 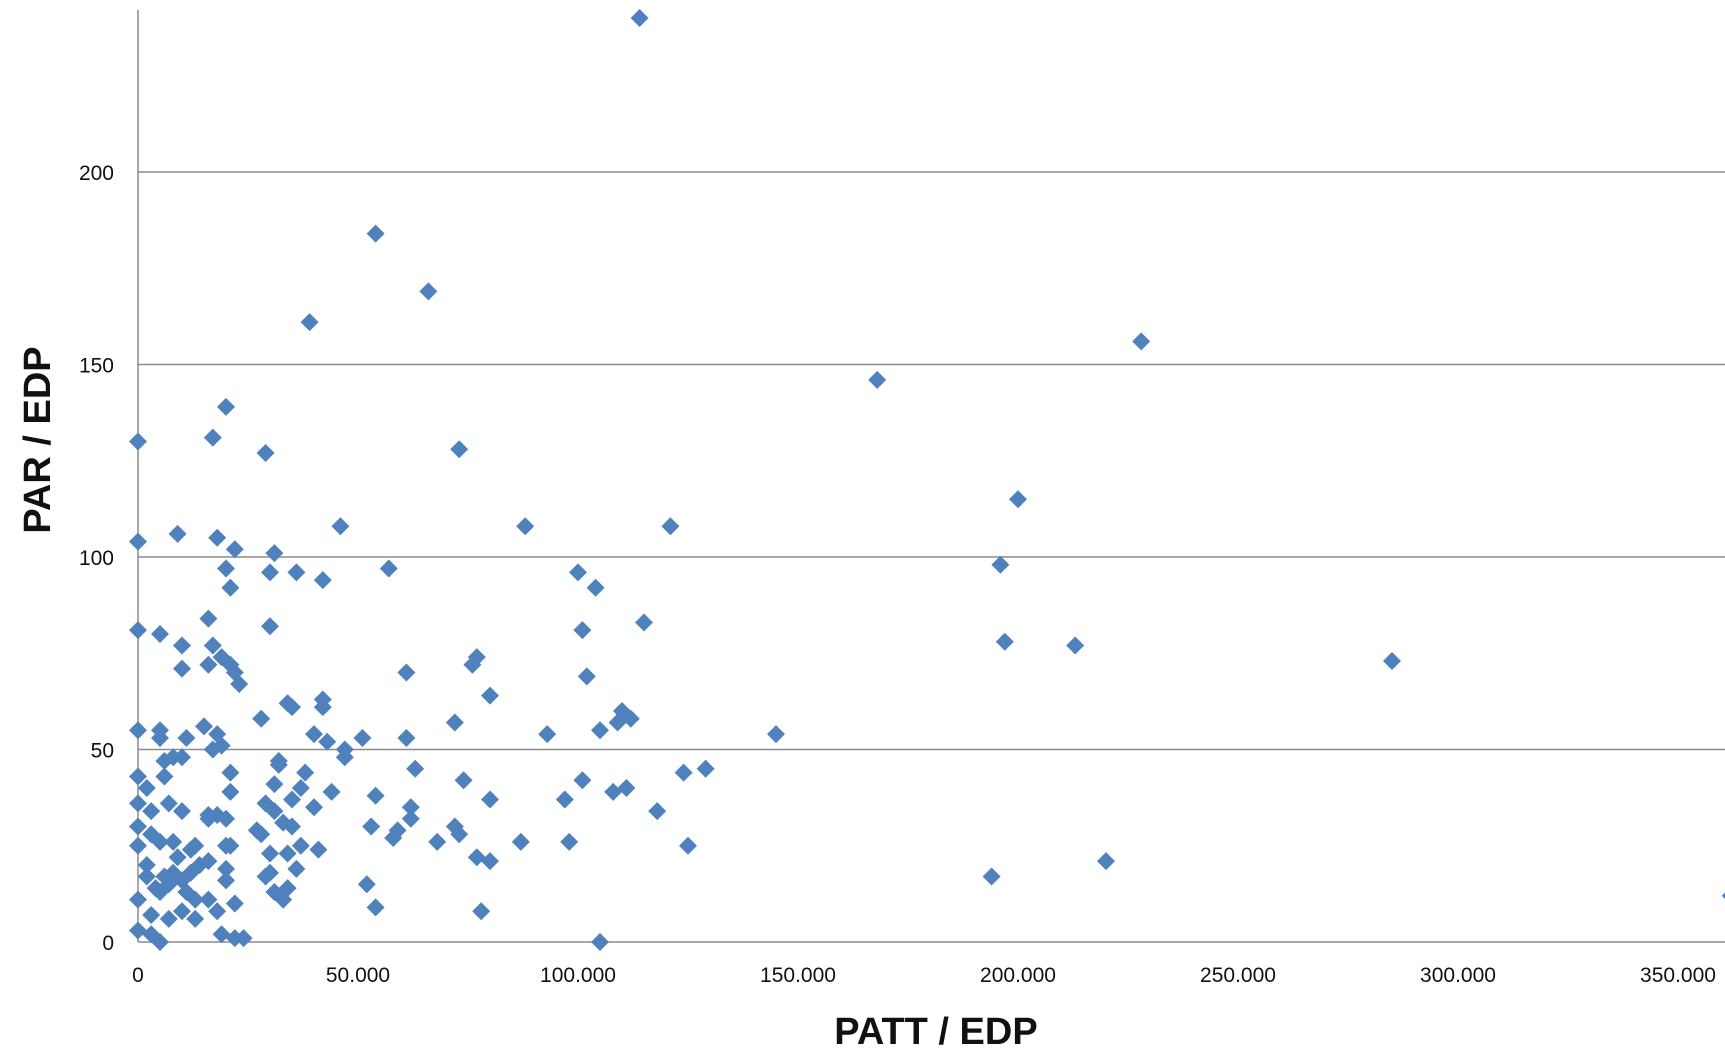 I want to click on y-tick-label: 50, so click(x=102, y=751).